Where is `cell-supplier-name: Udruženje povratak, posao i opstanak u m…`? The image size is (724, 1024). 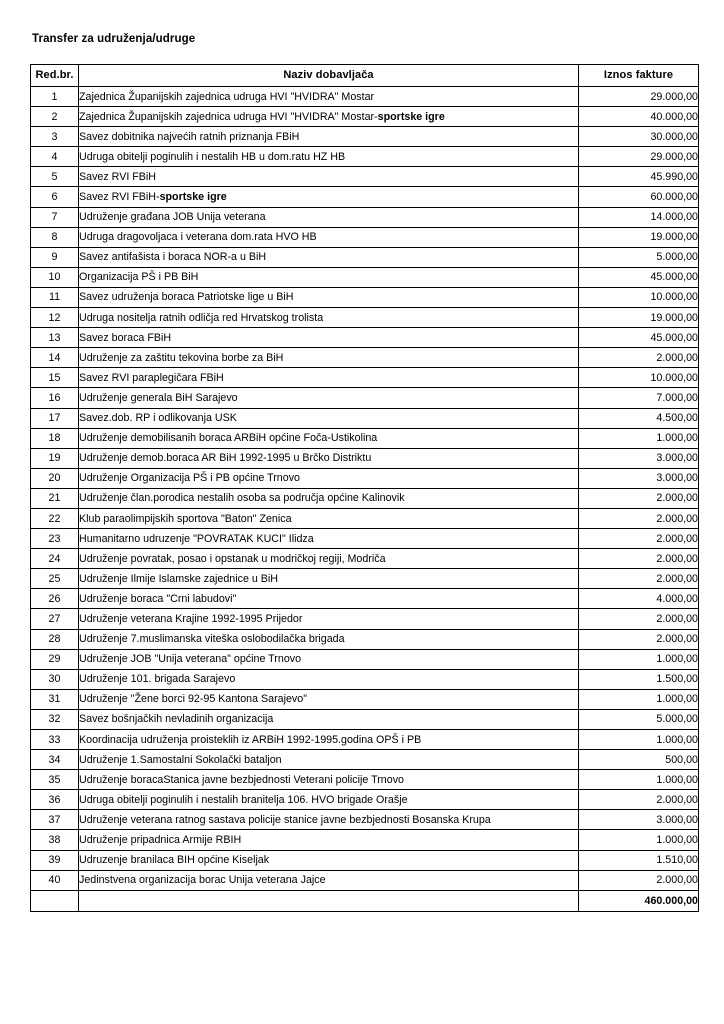 cell-supplier-name: Udruženje povratak, posao i opstanak u m… is located at coordinates (328, 559).